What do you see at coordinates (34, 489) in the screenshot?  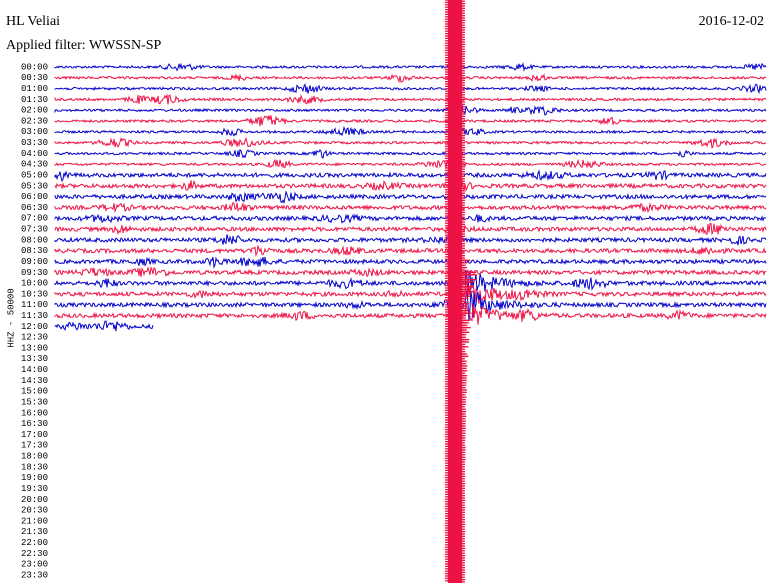 I see `row-label: 19:30` at bounding box center [34, 489].